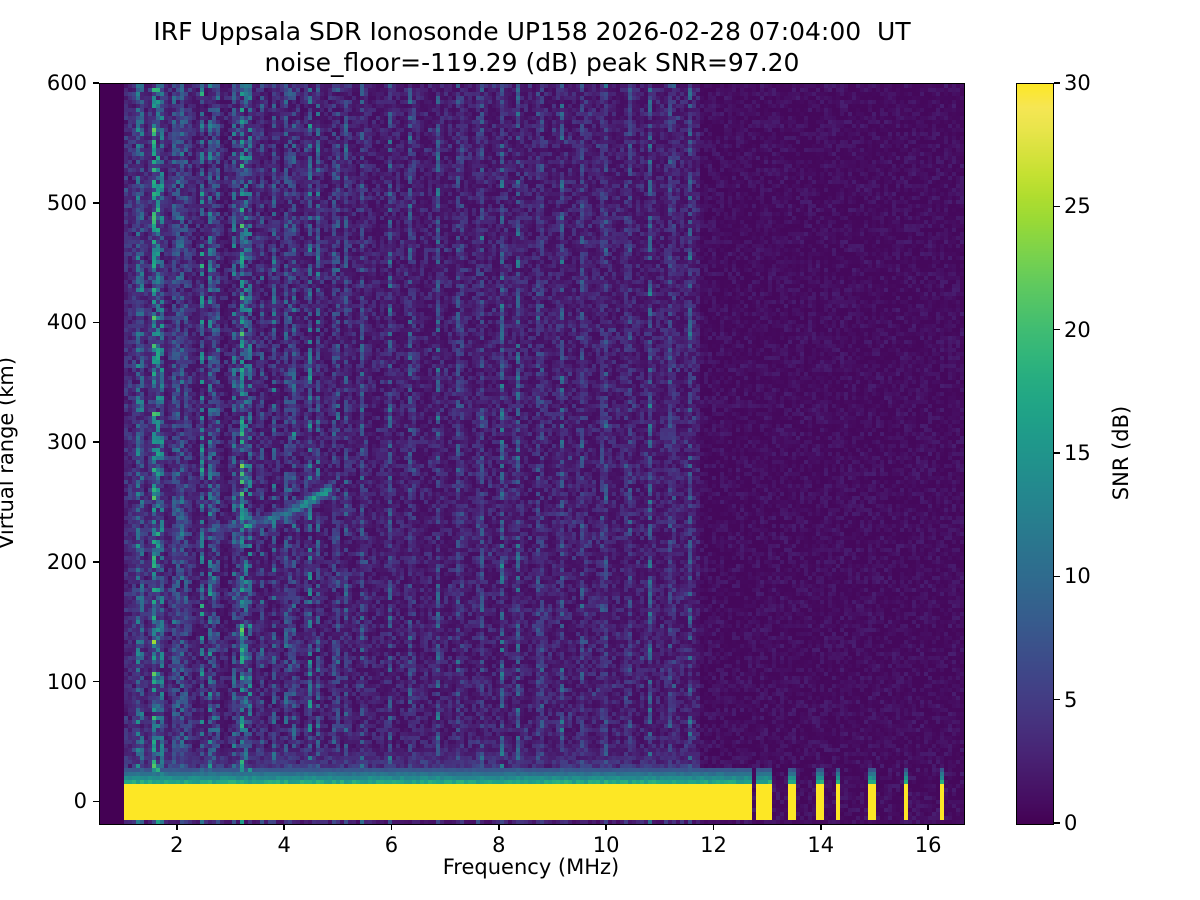 This screenshot has height=900, width=1200. Describe the element at coordinates (1071, 699) in the screenshot. I see `colorbar-tick-label: 5` at that location.